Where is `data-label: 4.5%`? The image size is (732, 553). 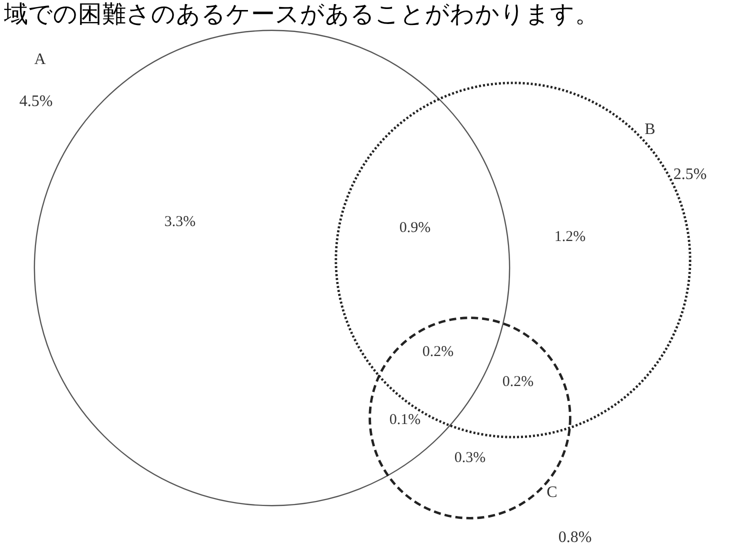 data-label: 4.5% is located at coordinates (36, 101).